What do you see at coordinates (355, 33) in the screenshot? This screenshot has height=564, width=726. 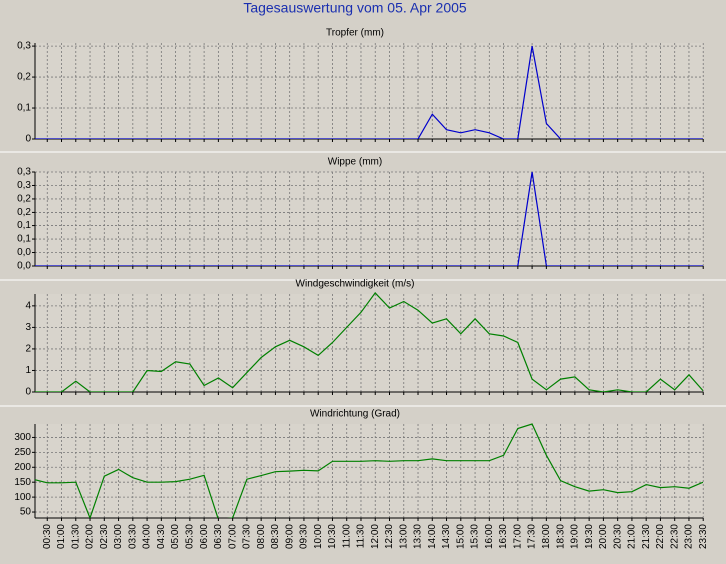 I see `chart-title: Tropfer (mm)` at bounding box center [355, 33].